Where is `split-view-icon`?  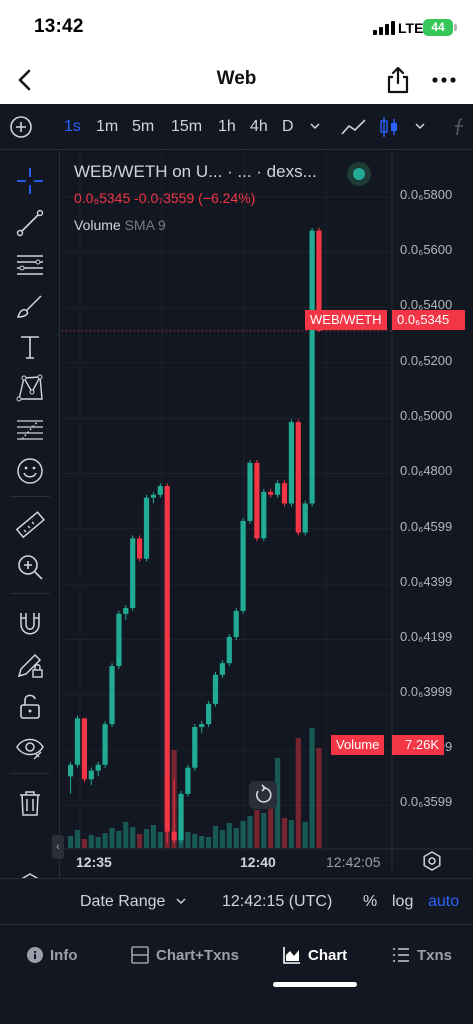
split-view-icon is located at coordinates (140, 955).